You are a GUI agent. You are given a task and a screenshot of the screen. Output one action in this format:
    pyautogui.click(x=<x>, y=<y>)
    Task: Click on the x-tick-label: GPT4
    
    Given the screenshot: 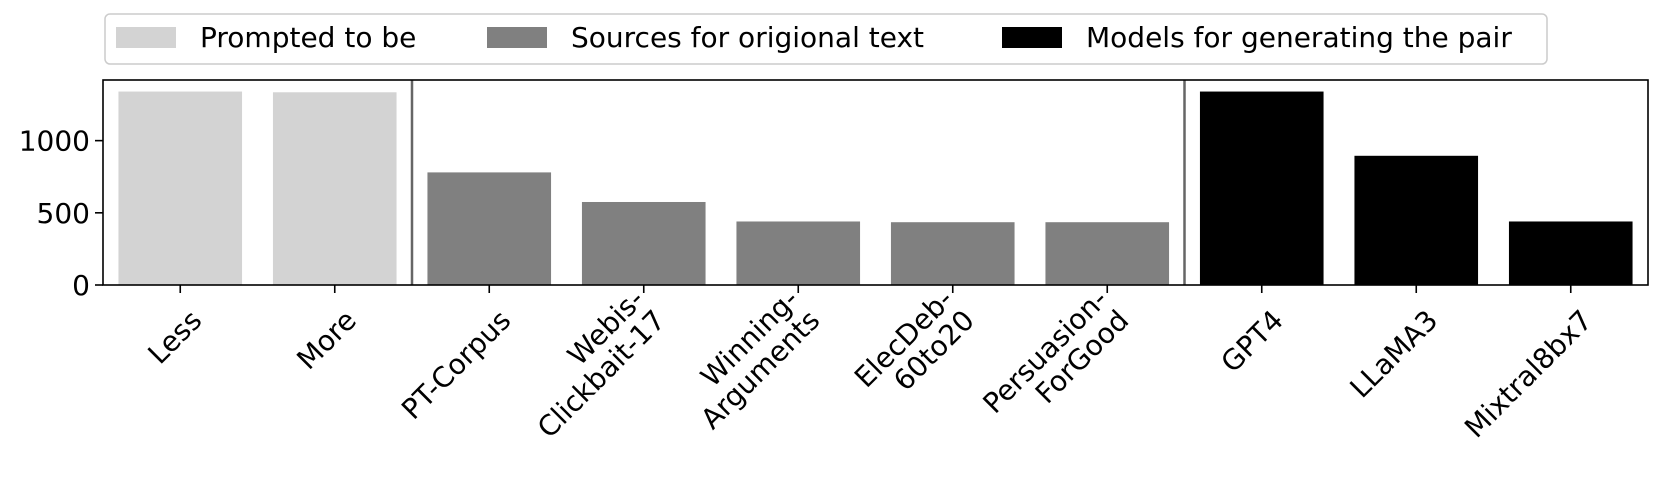 What is the action you would take?
    pyautogui.click(x=1251, y=341)
    